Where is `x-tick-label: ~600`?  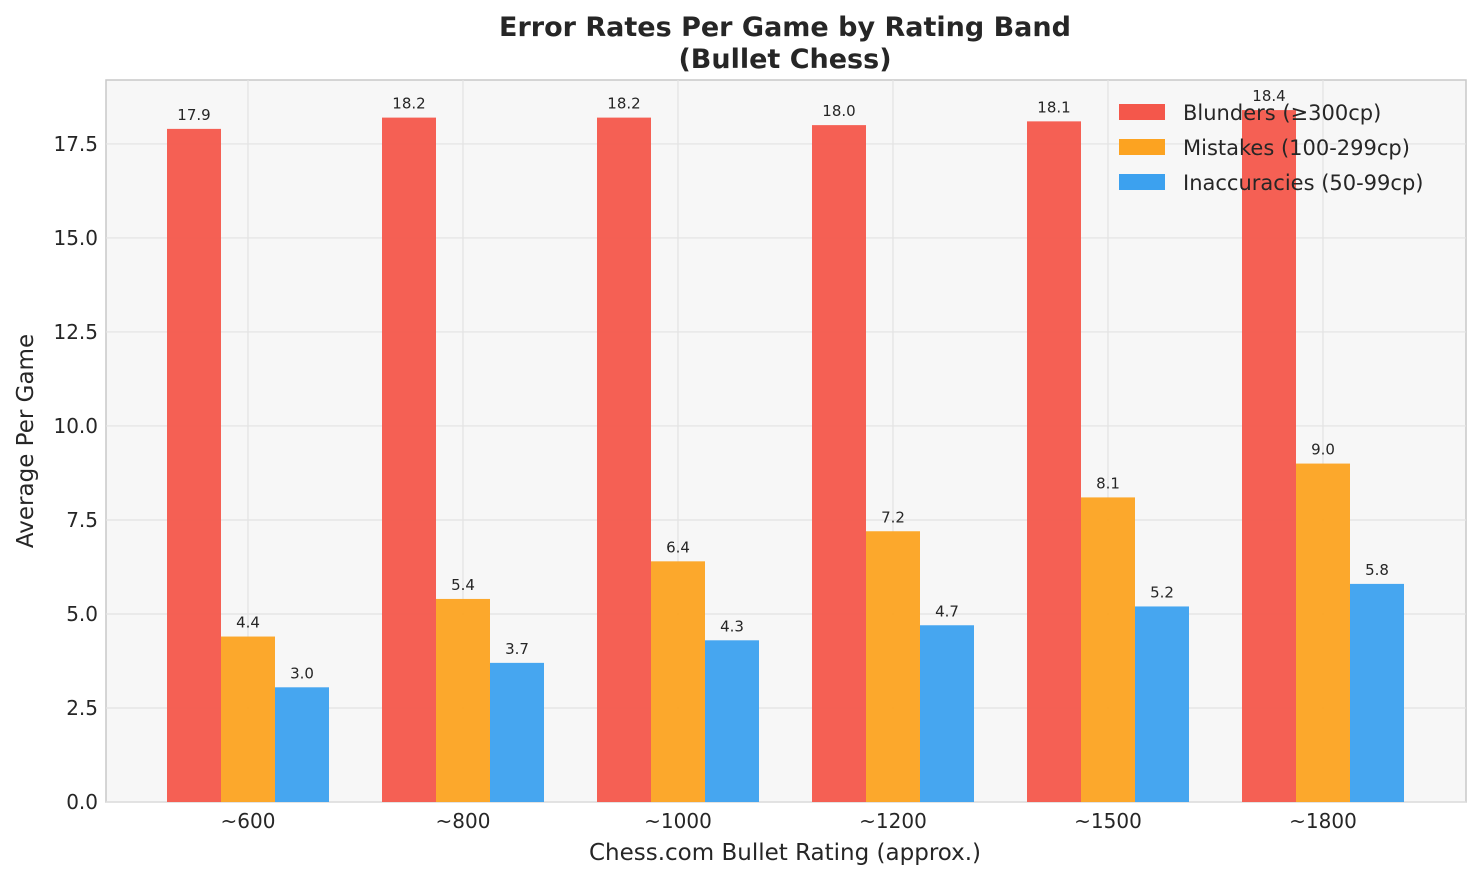 x-tick-label: ~600 is located at coordinates (248, 821).